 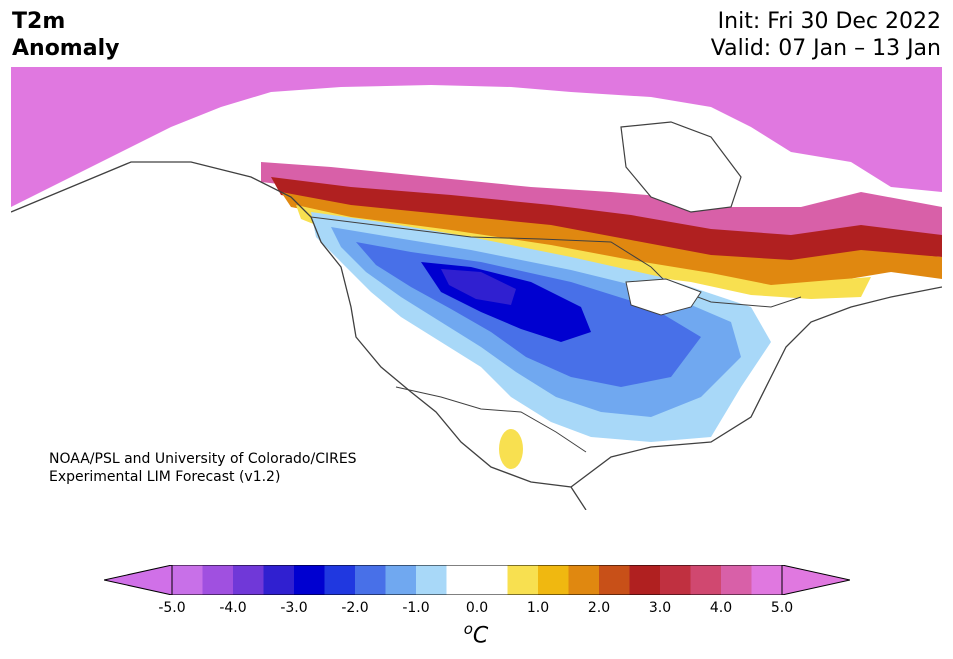 What do you see at coordinates (829, 21) in the screenshot?
I see `init-date: Init: Fri 30 Dec 2022` at bounding box center [829, 21].